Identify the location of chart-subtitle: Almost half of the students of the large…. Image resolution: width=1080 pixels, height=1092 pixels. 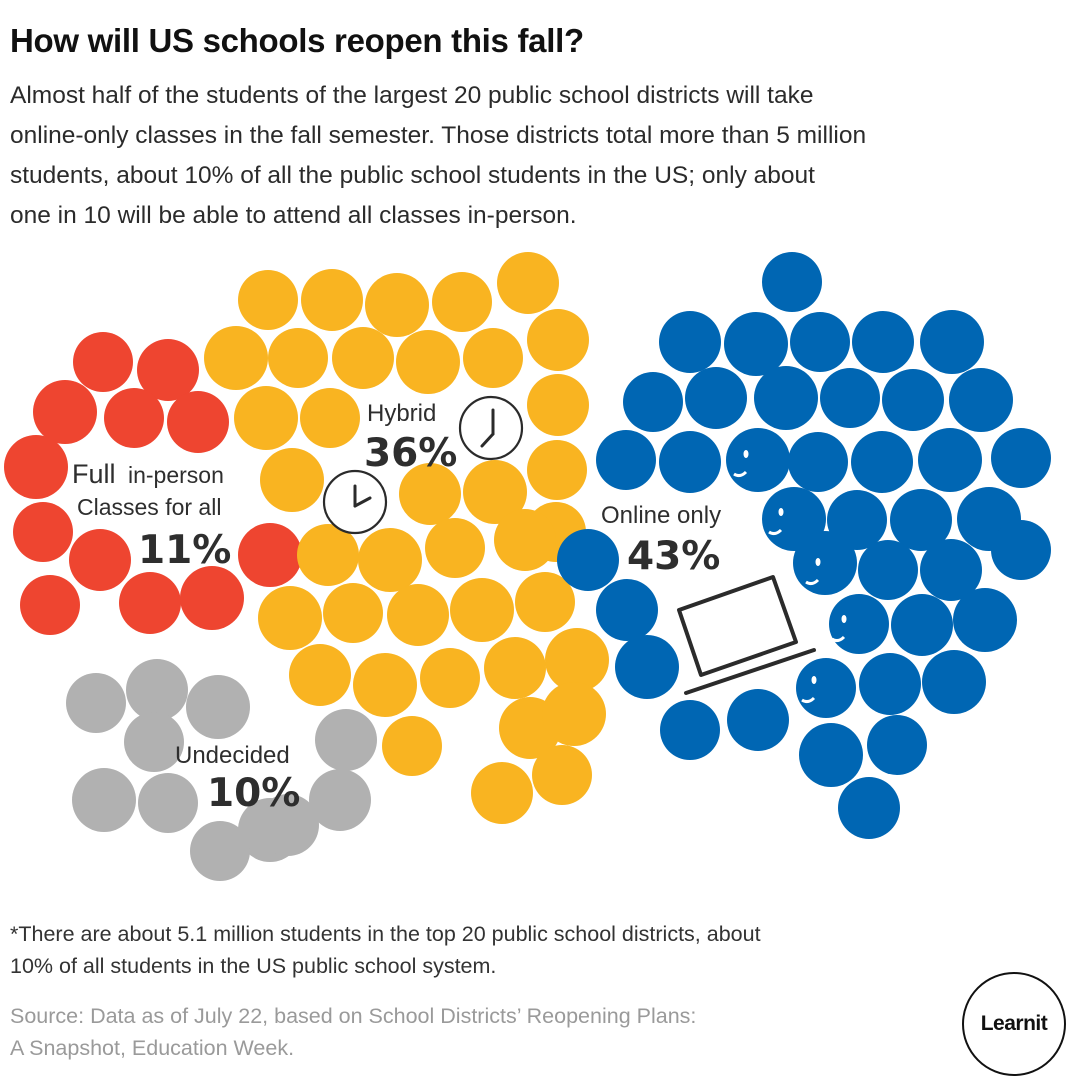
(510, 156).